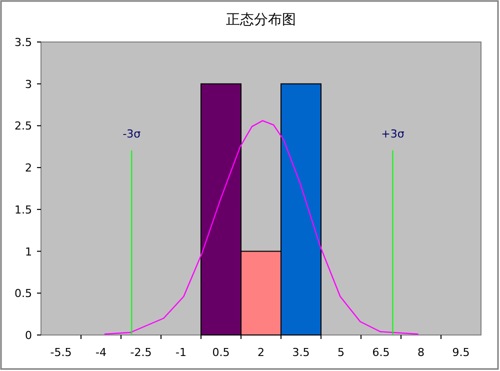 This screenshot has height=371, width=500. Describe the element at coordinates (28, 84) in the screenshot. I see `y-tick-label: 3` at that location.